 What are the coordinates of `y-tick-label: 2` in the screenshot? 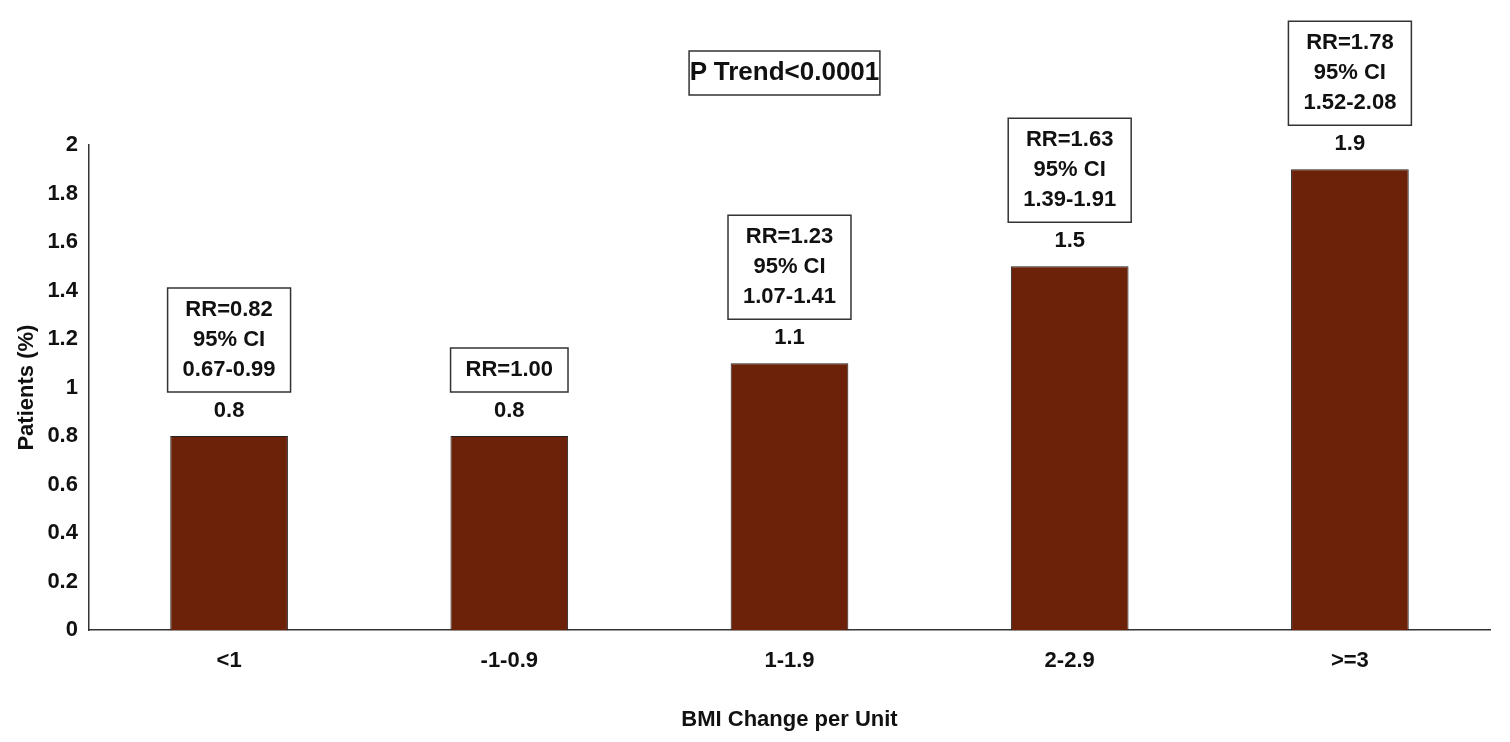 It's located at (71, 144).